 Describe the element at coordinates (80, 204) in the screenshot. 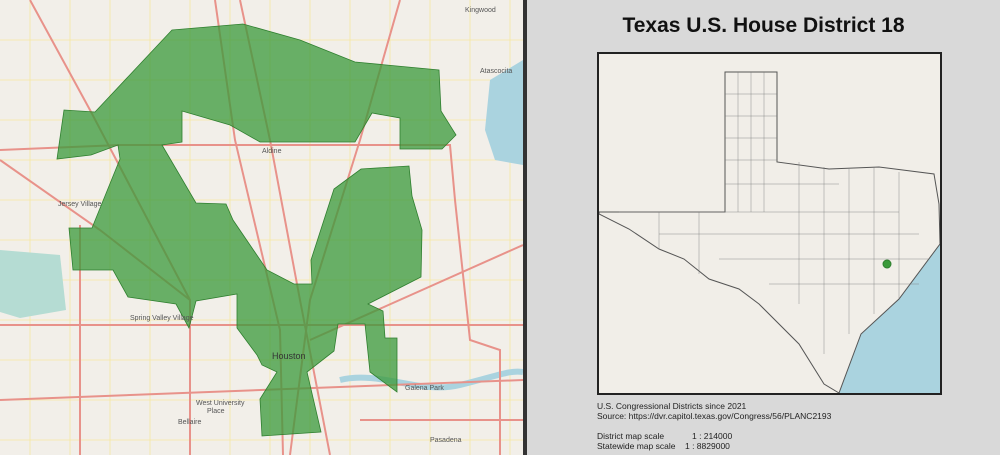

I see `label-jersey-village: Jersey Village` at that location.